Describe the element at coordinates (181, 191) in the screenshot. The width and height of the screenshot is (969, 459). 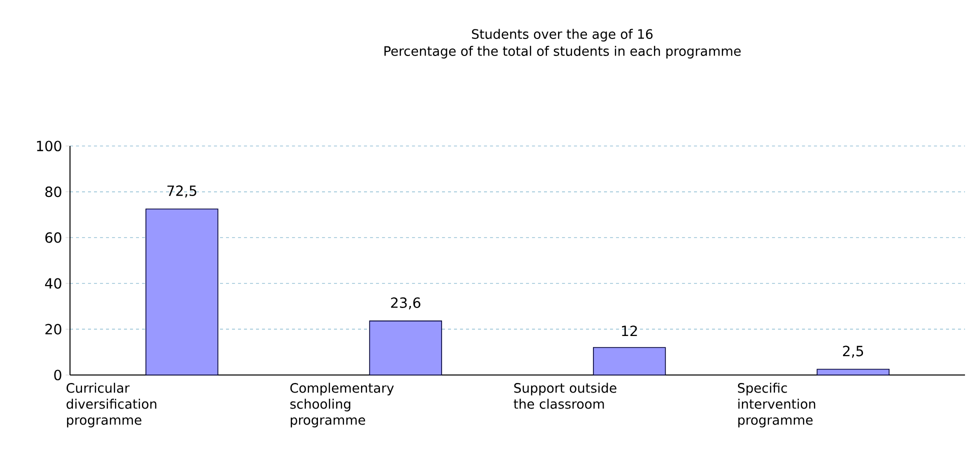
I see `data-label: 72,5` at that location.